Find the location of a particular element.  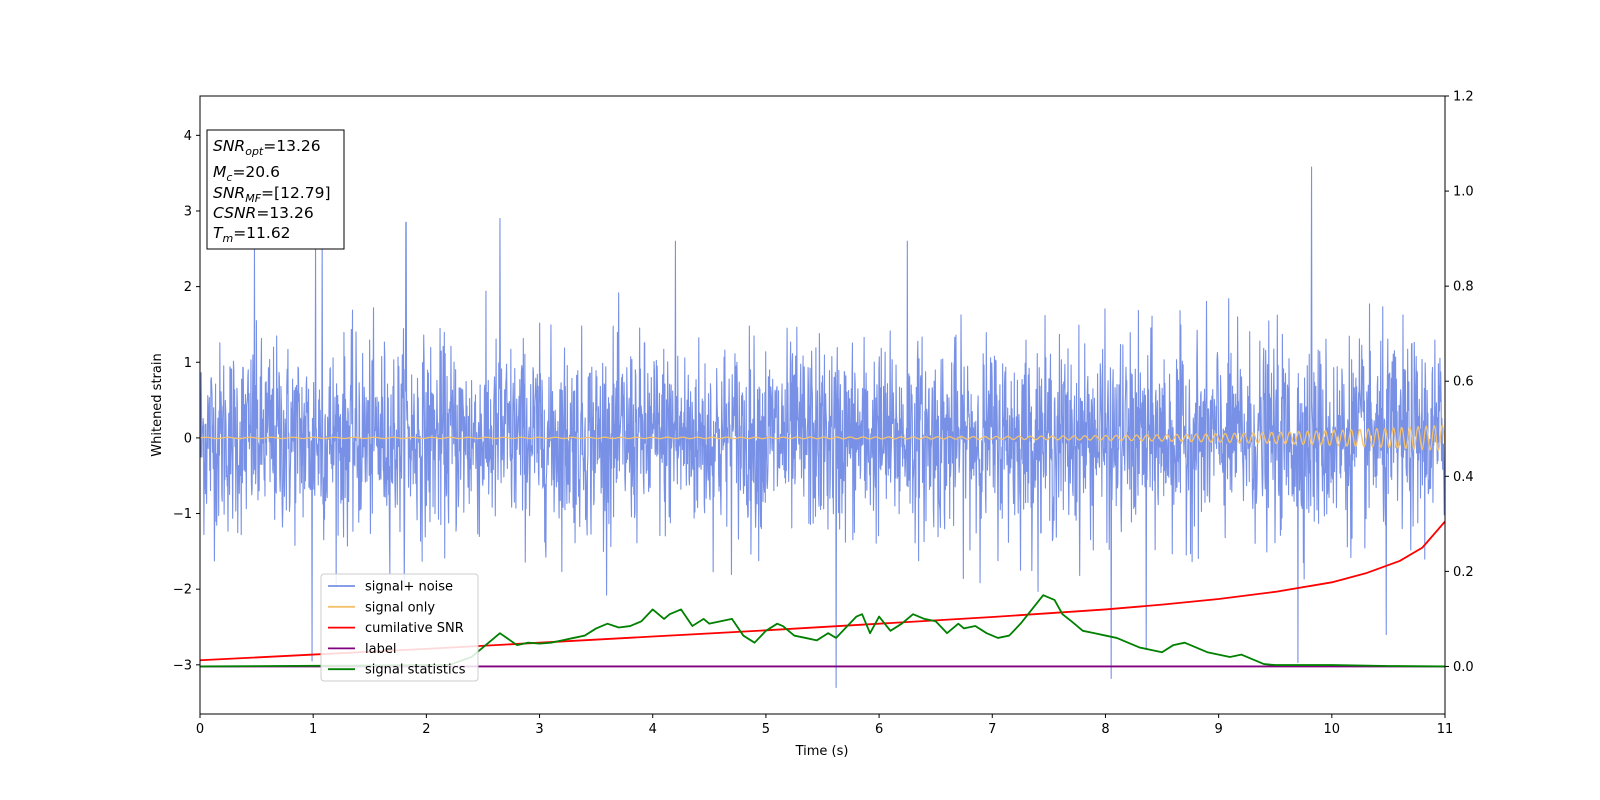

legend-label: label is located at coordinates (380, 649).